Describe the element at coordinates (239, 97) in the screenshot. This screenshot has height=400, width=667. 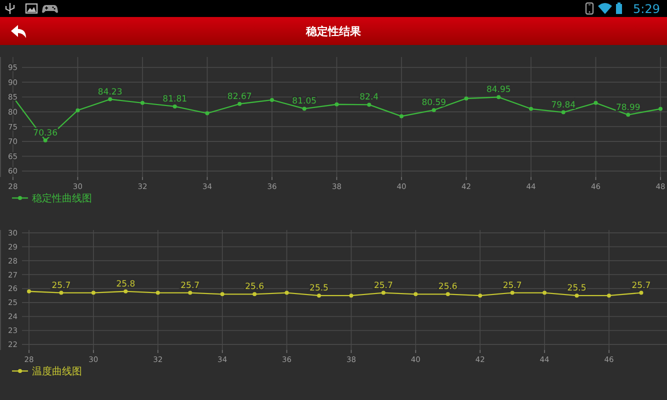
I see `data-label: 82.67` at that location.